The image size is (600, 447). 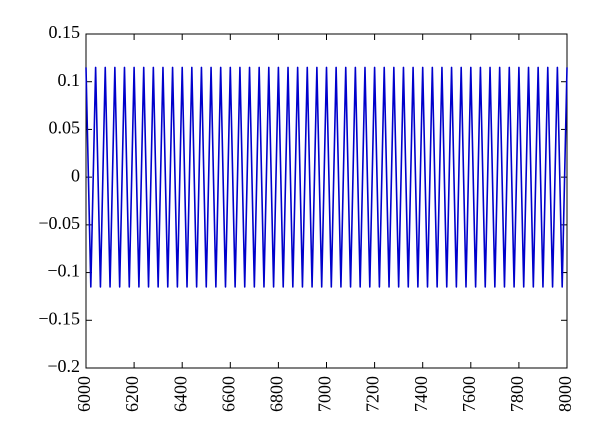 I want to click on y-tick-label: 0.15, so click(x=65, y=32).